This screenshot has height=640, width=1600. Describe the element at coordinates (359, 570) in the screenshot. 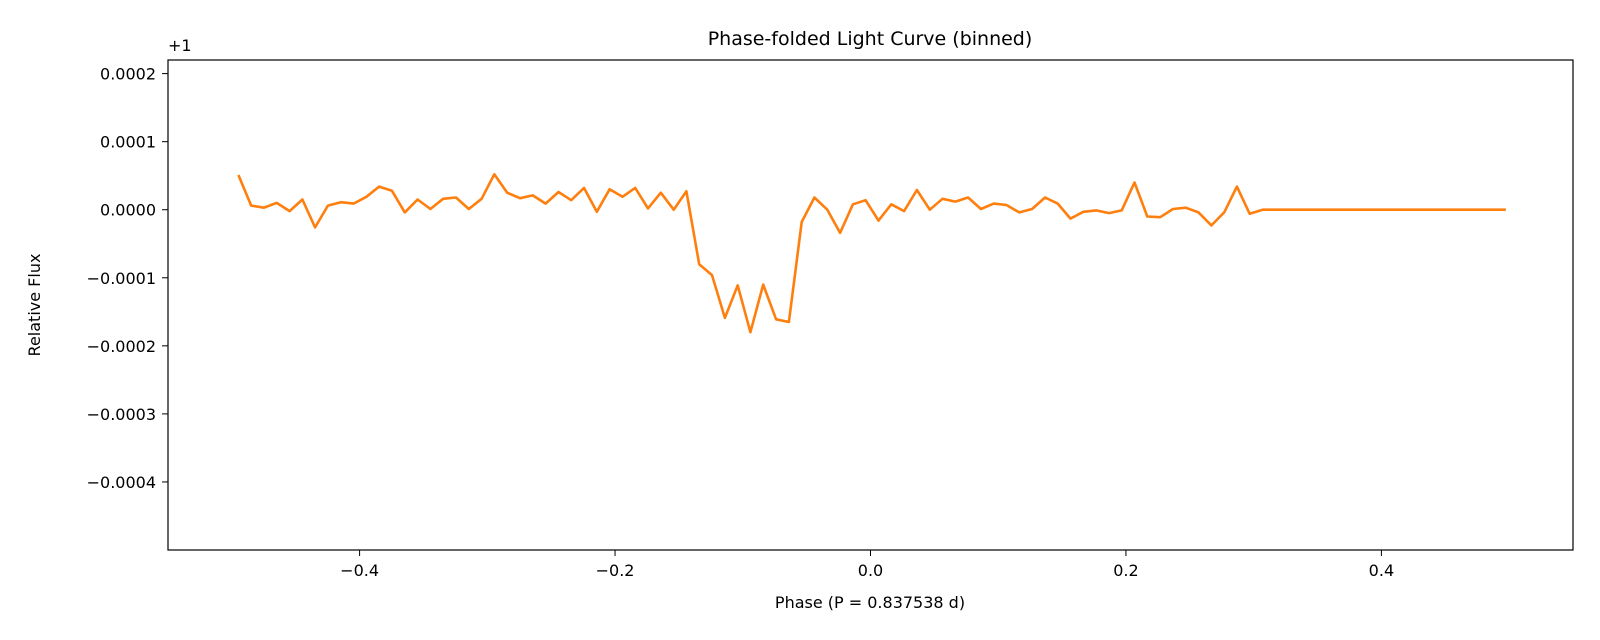

I see `x-tick-label: −0.4` at that location.